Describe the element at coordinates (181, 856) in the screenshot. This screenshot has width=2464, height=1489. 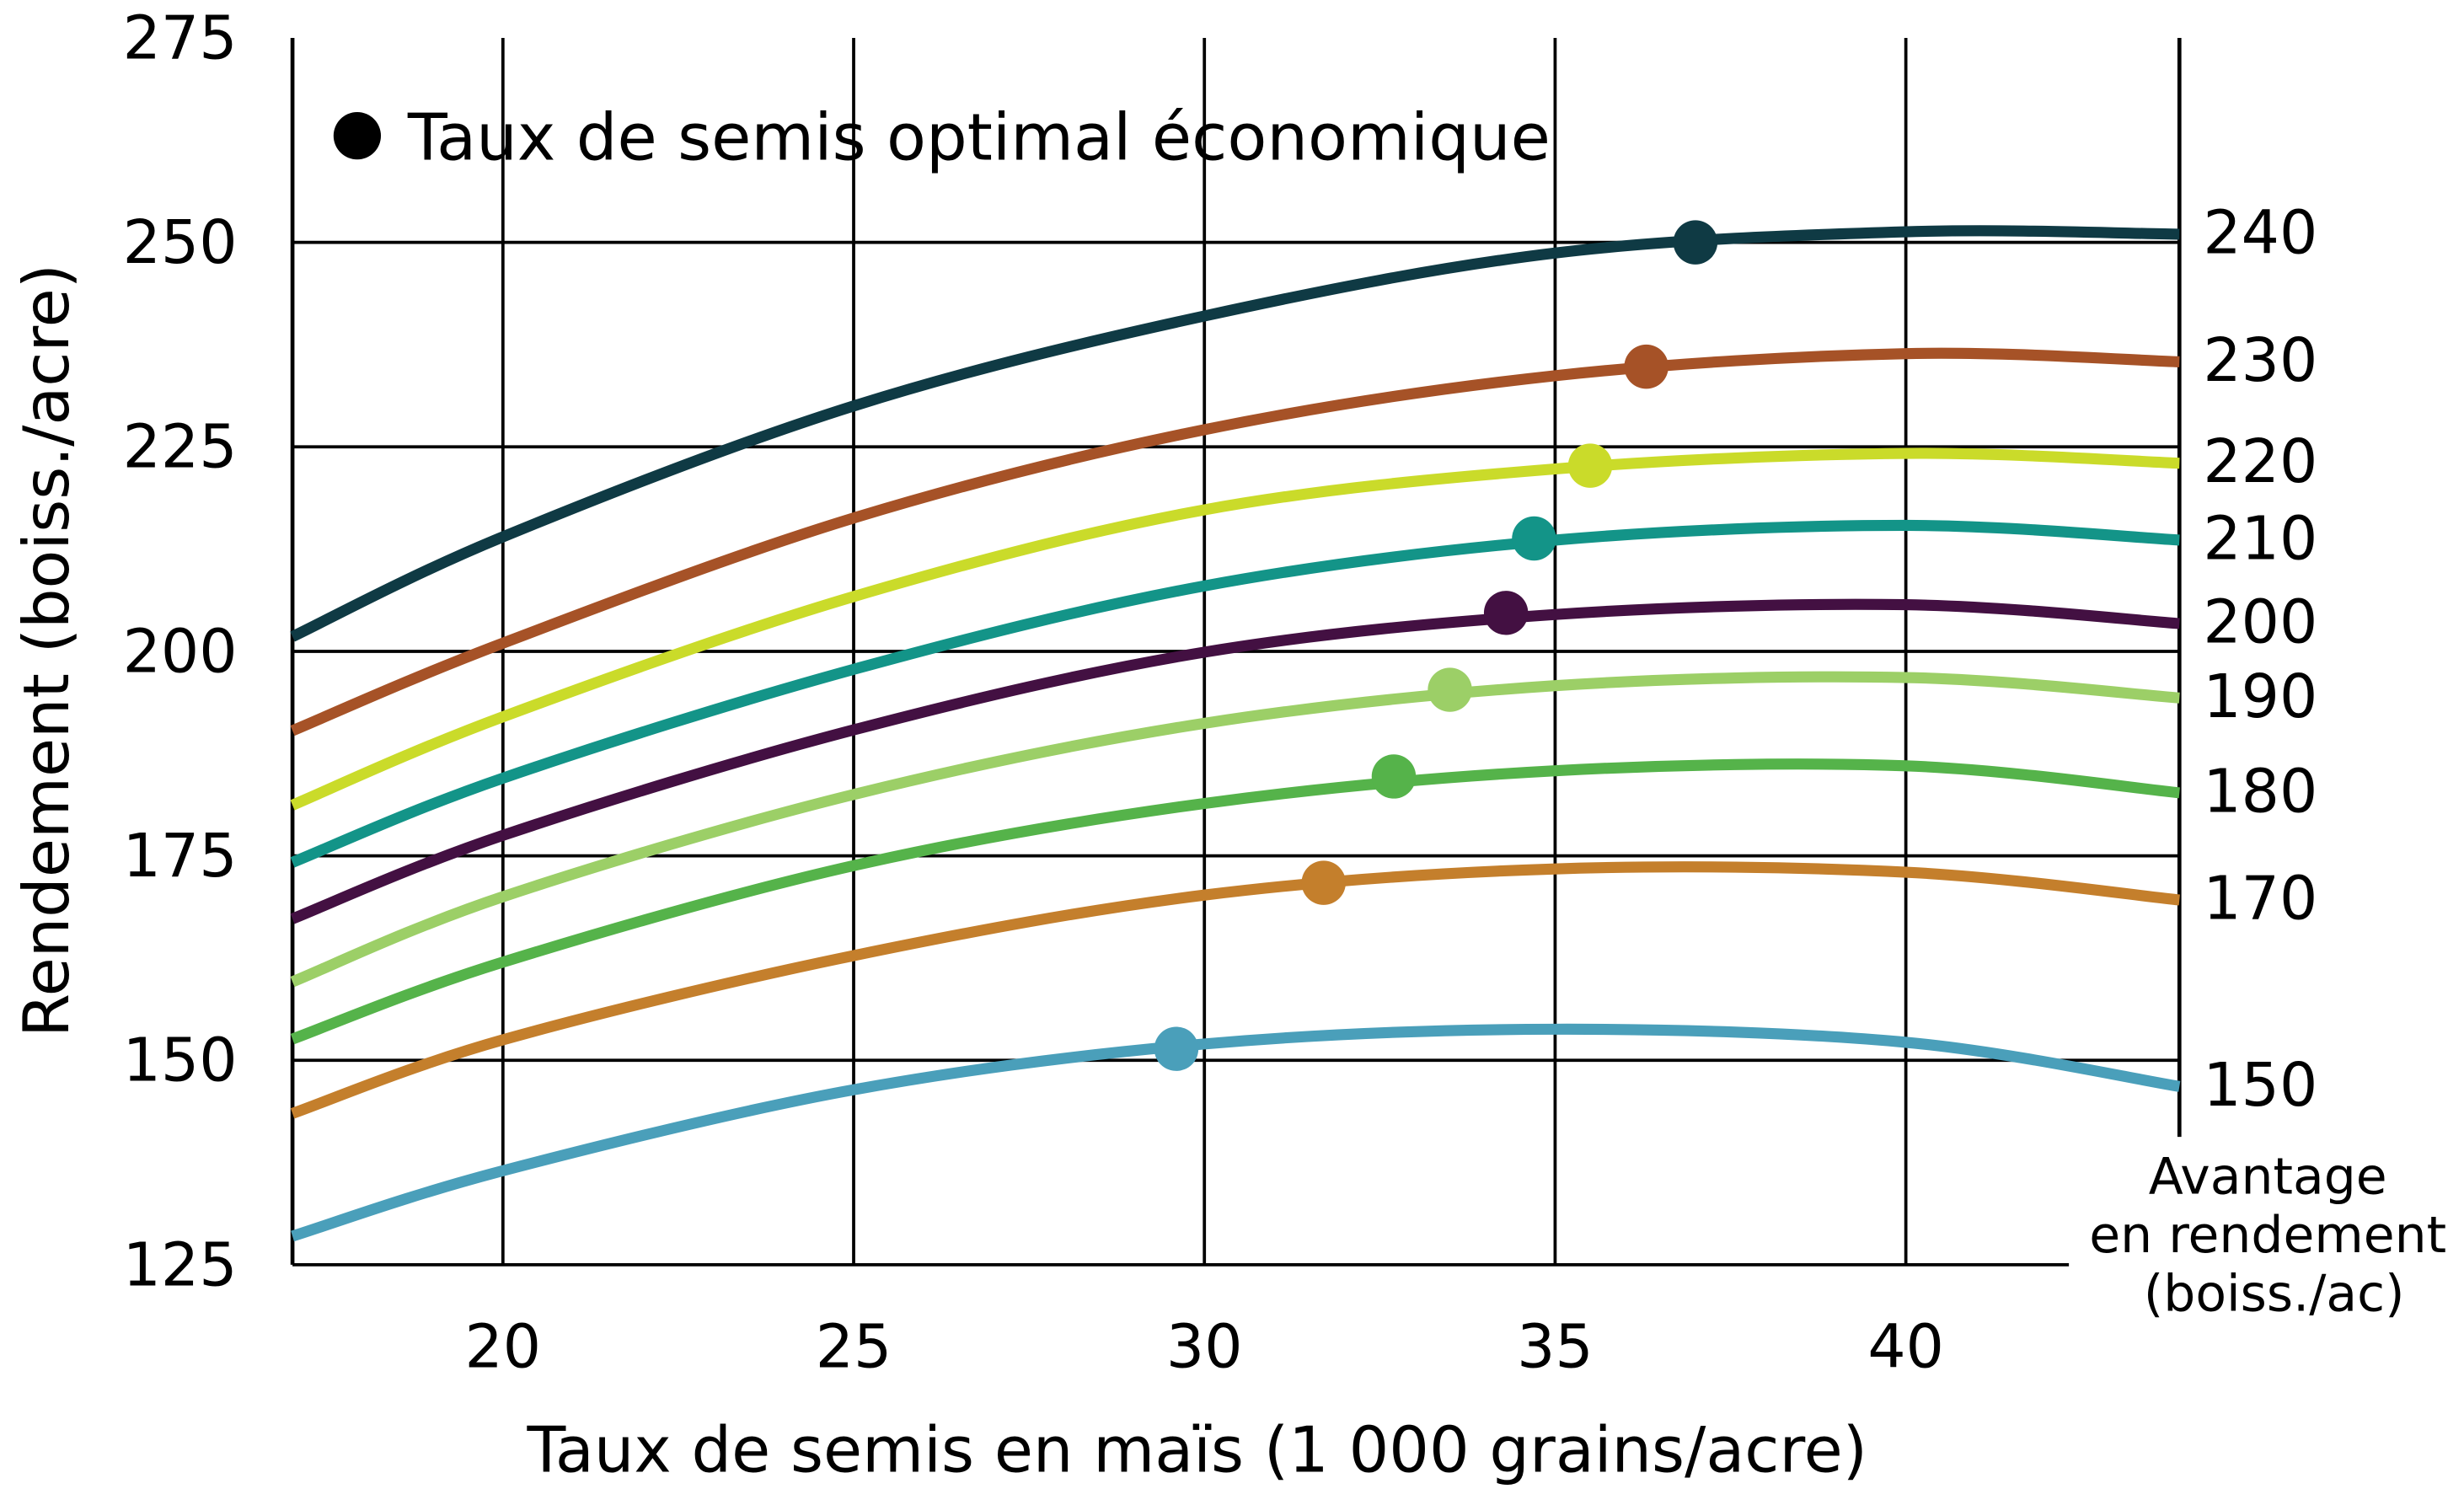
I see `y-tick-label: 175` at that location.